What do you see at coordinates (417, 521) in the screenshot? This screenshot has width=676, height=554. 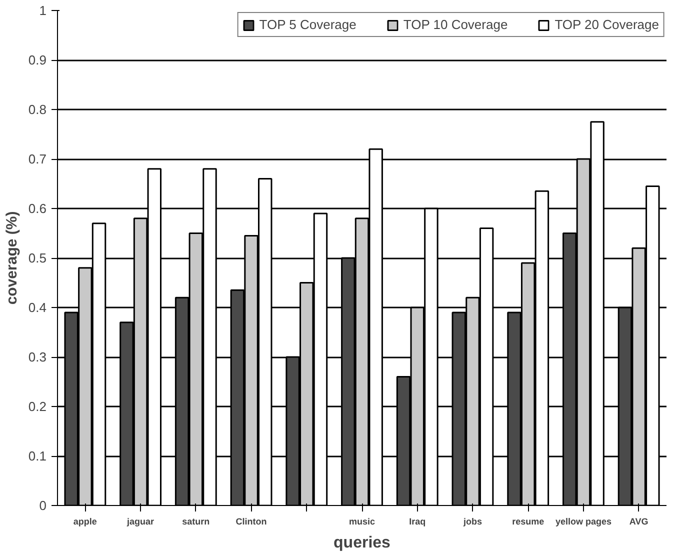 I see `x-tick-label: Iraq` at bounding box center [417, 521].